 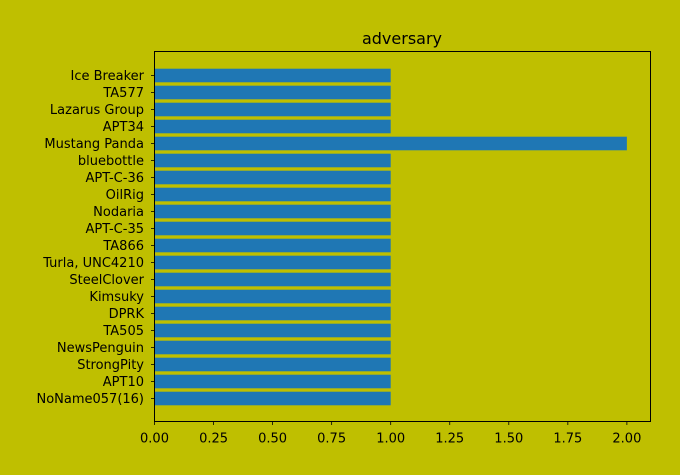 I want to click on y-tick-label: bluebottle, so click(x=111, y=161).